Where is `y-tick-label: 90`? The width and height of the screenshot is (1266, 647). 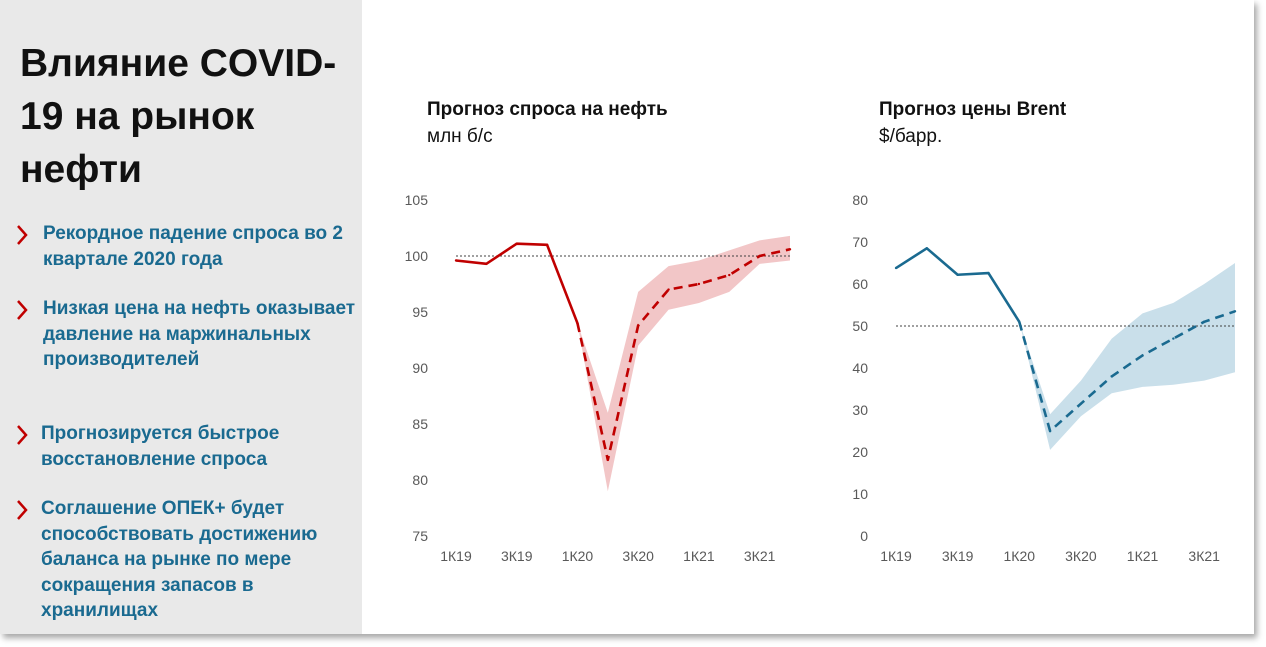 y-tick-label: 90 is located at coordinates (420, 368).